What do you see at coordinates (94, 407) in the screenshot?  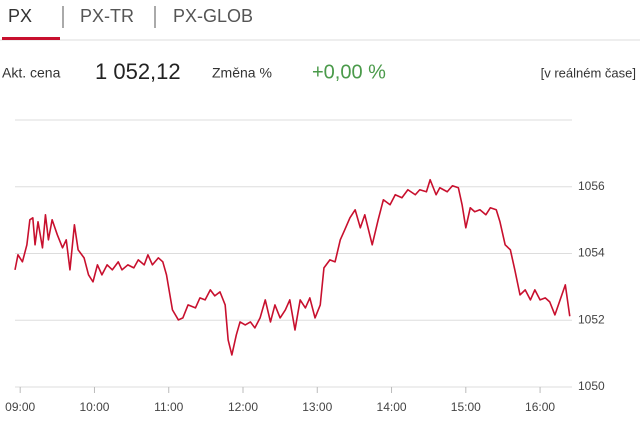 I see `x-tick-label: 10:00` at bounding box center [94, 407].